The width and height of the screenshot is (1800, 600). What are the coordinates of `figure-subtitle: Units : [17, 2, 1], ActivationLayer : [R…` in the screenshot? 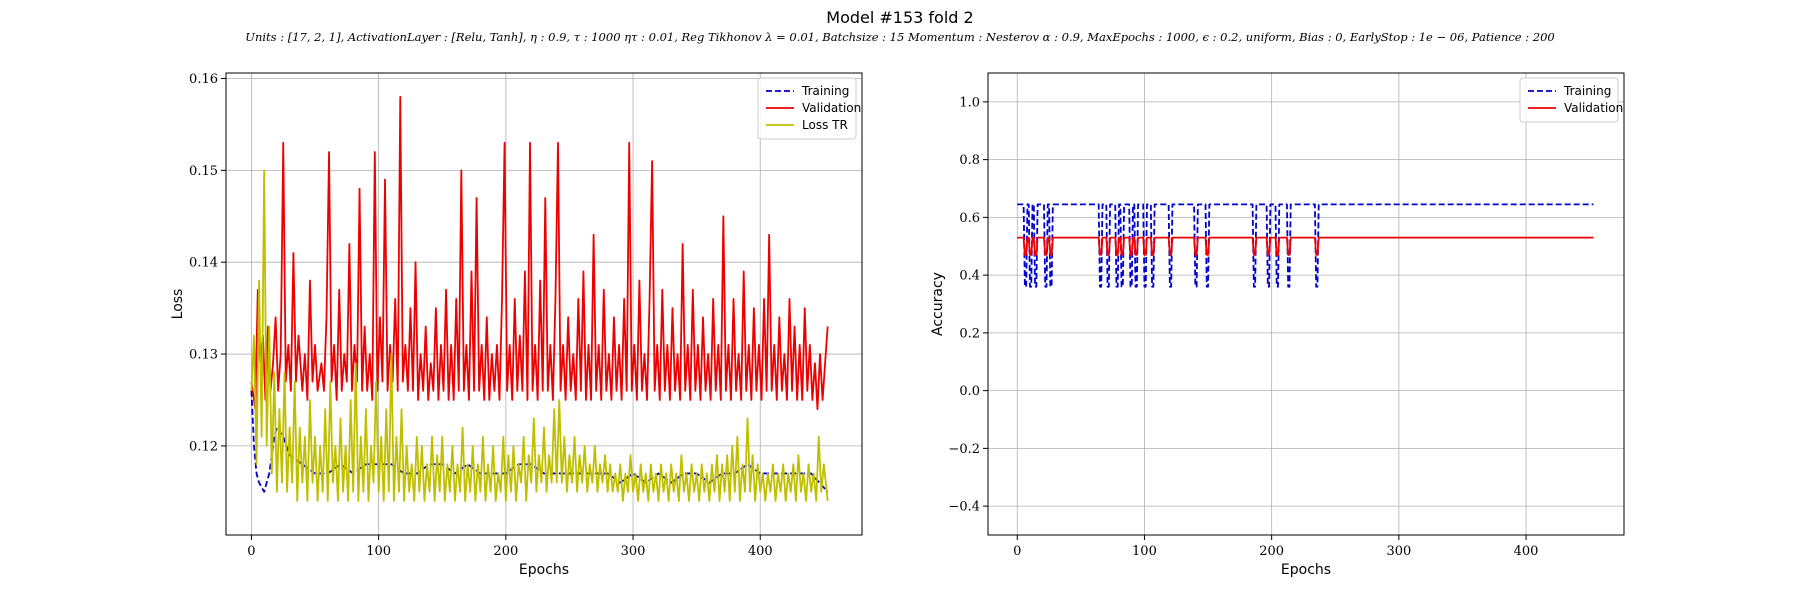 It's located at (900, 37).